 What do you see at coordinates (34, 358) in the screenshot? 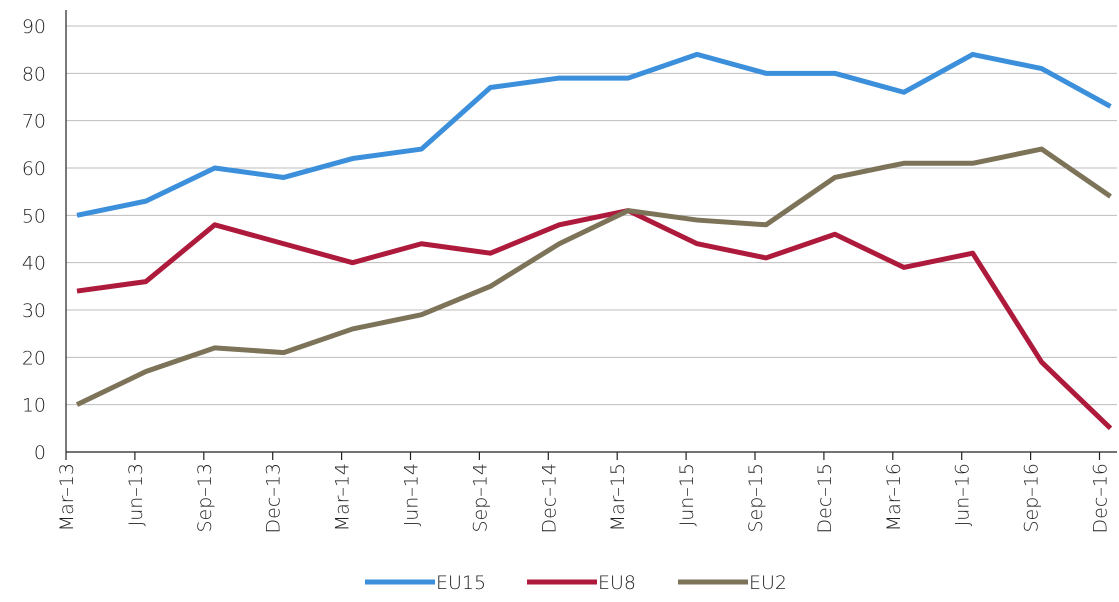
I see `y-tick-label: 20` at bounding box center [34, 358].